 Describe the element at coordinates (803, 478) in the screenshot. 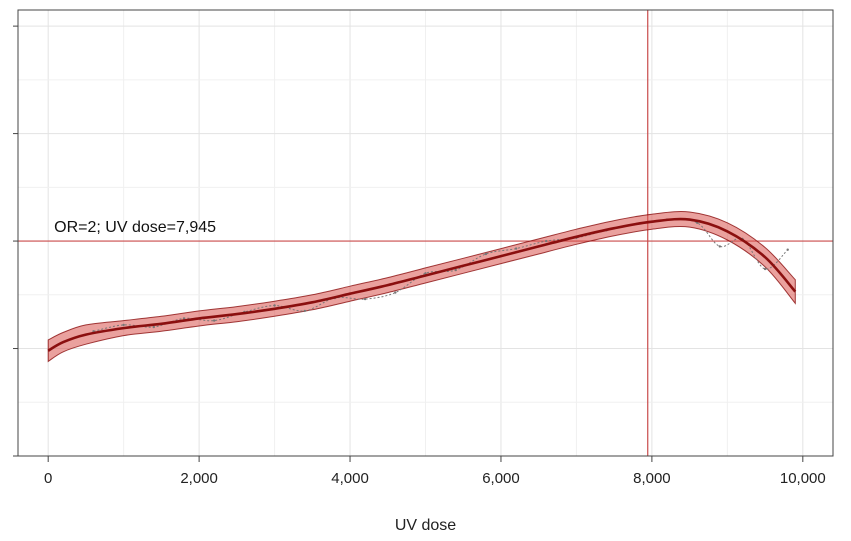

I see `x-tick-label: 10,000` at that location.